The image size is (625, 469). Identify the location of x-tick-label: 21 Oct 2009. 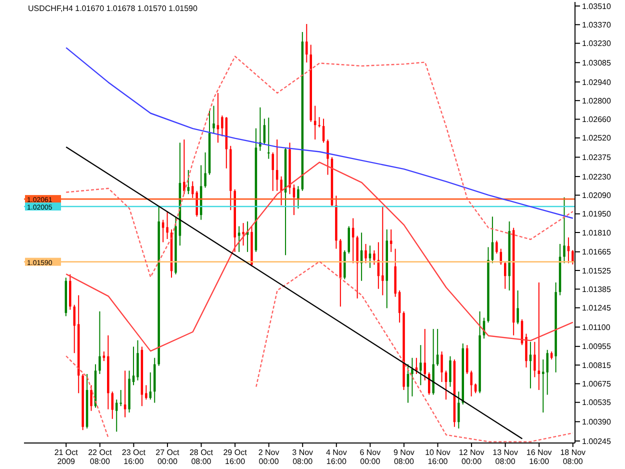
(66, 457).